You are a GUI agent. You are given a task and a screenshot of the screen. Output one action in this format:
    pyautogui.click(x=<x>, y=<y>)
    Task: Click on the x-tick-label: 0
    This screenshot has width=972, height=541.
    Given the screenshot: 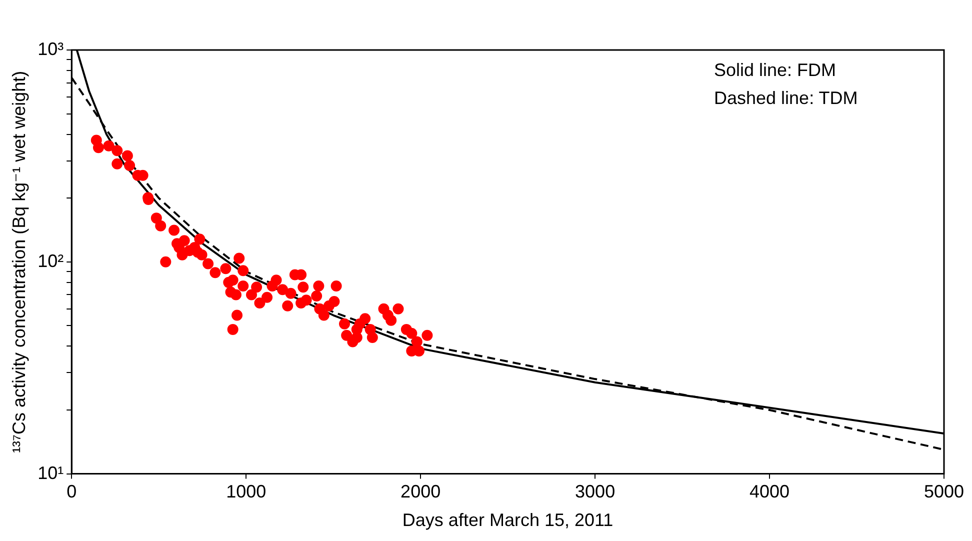 What is the action you would take?
    pyautogui.click(x=71, y=492)
    